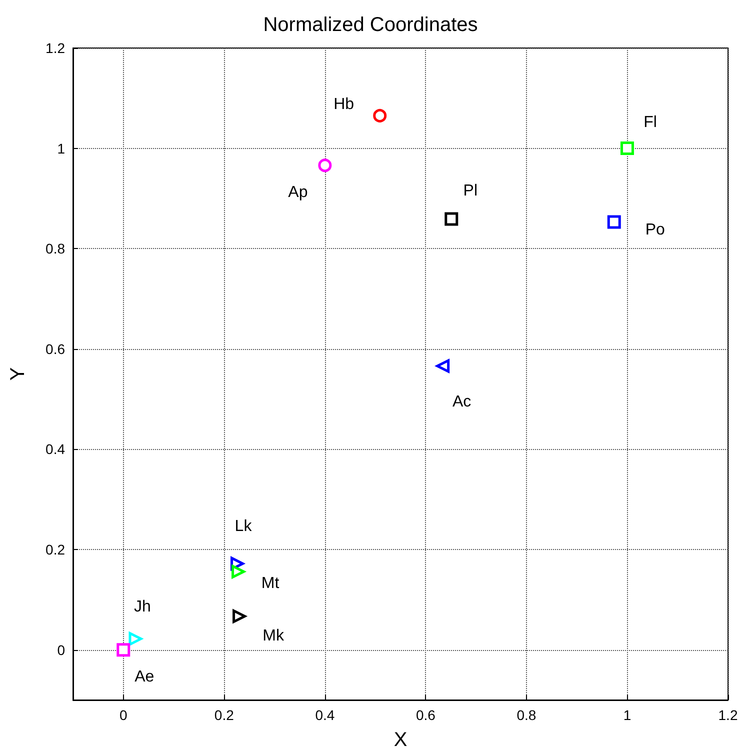 The height and width of the screenshot is (755, 741). I want to click on series-label: Fl, so click(650, 122).